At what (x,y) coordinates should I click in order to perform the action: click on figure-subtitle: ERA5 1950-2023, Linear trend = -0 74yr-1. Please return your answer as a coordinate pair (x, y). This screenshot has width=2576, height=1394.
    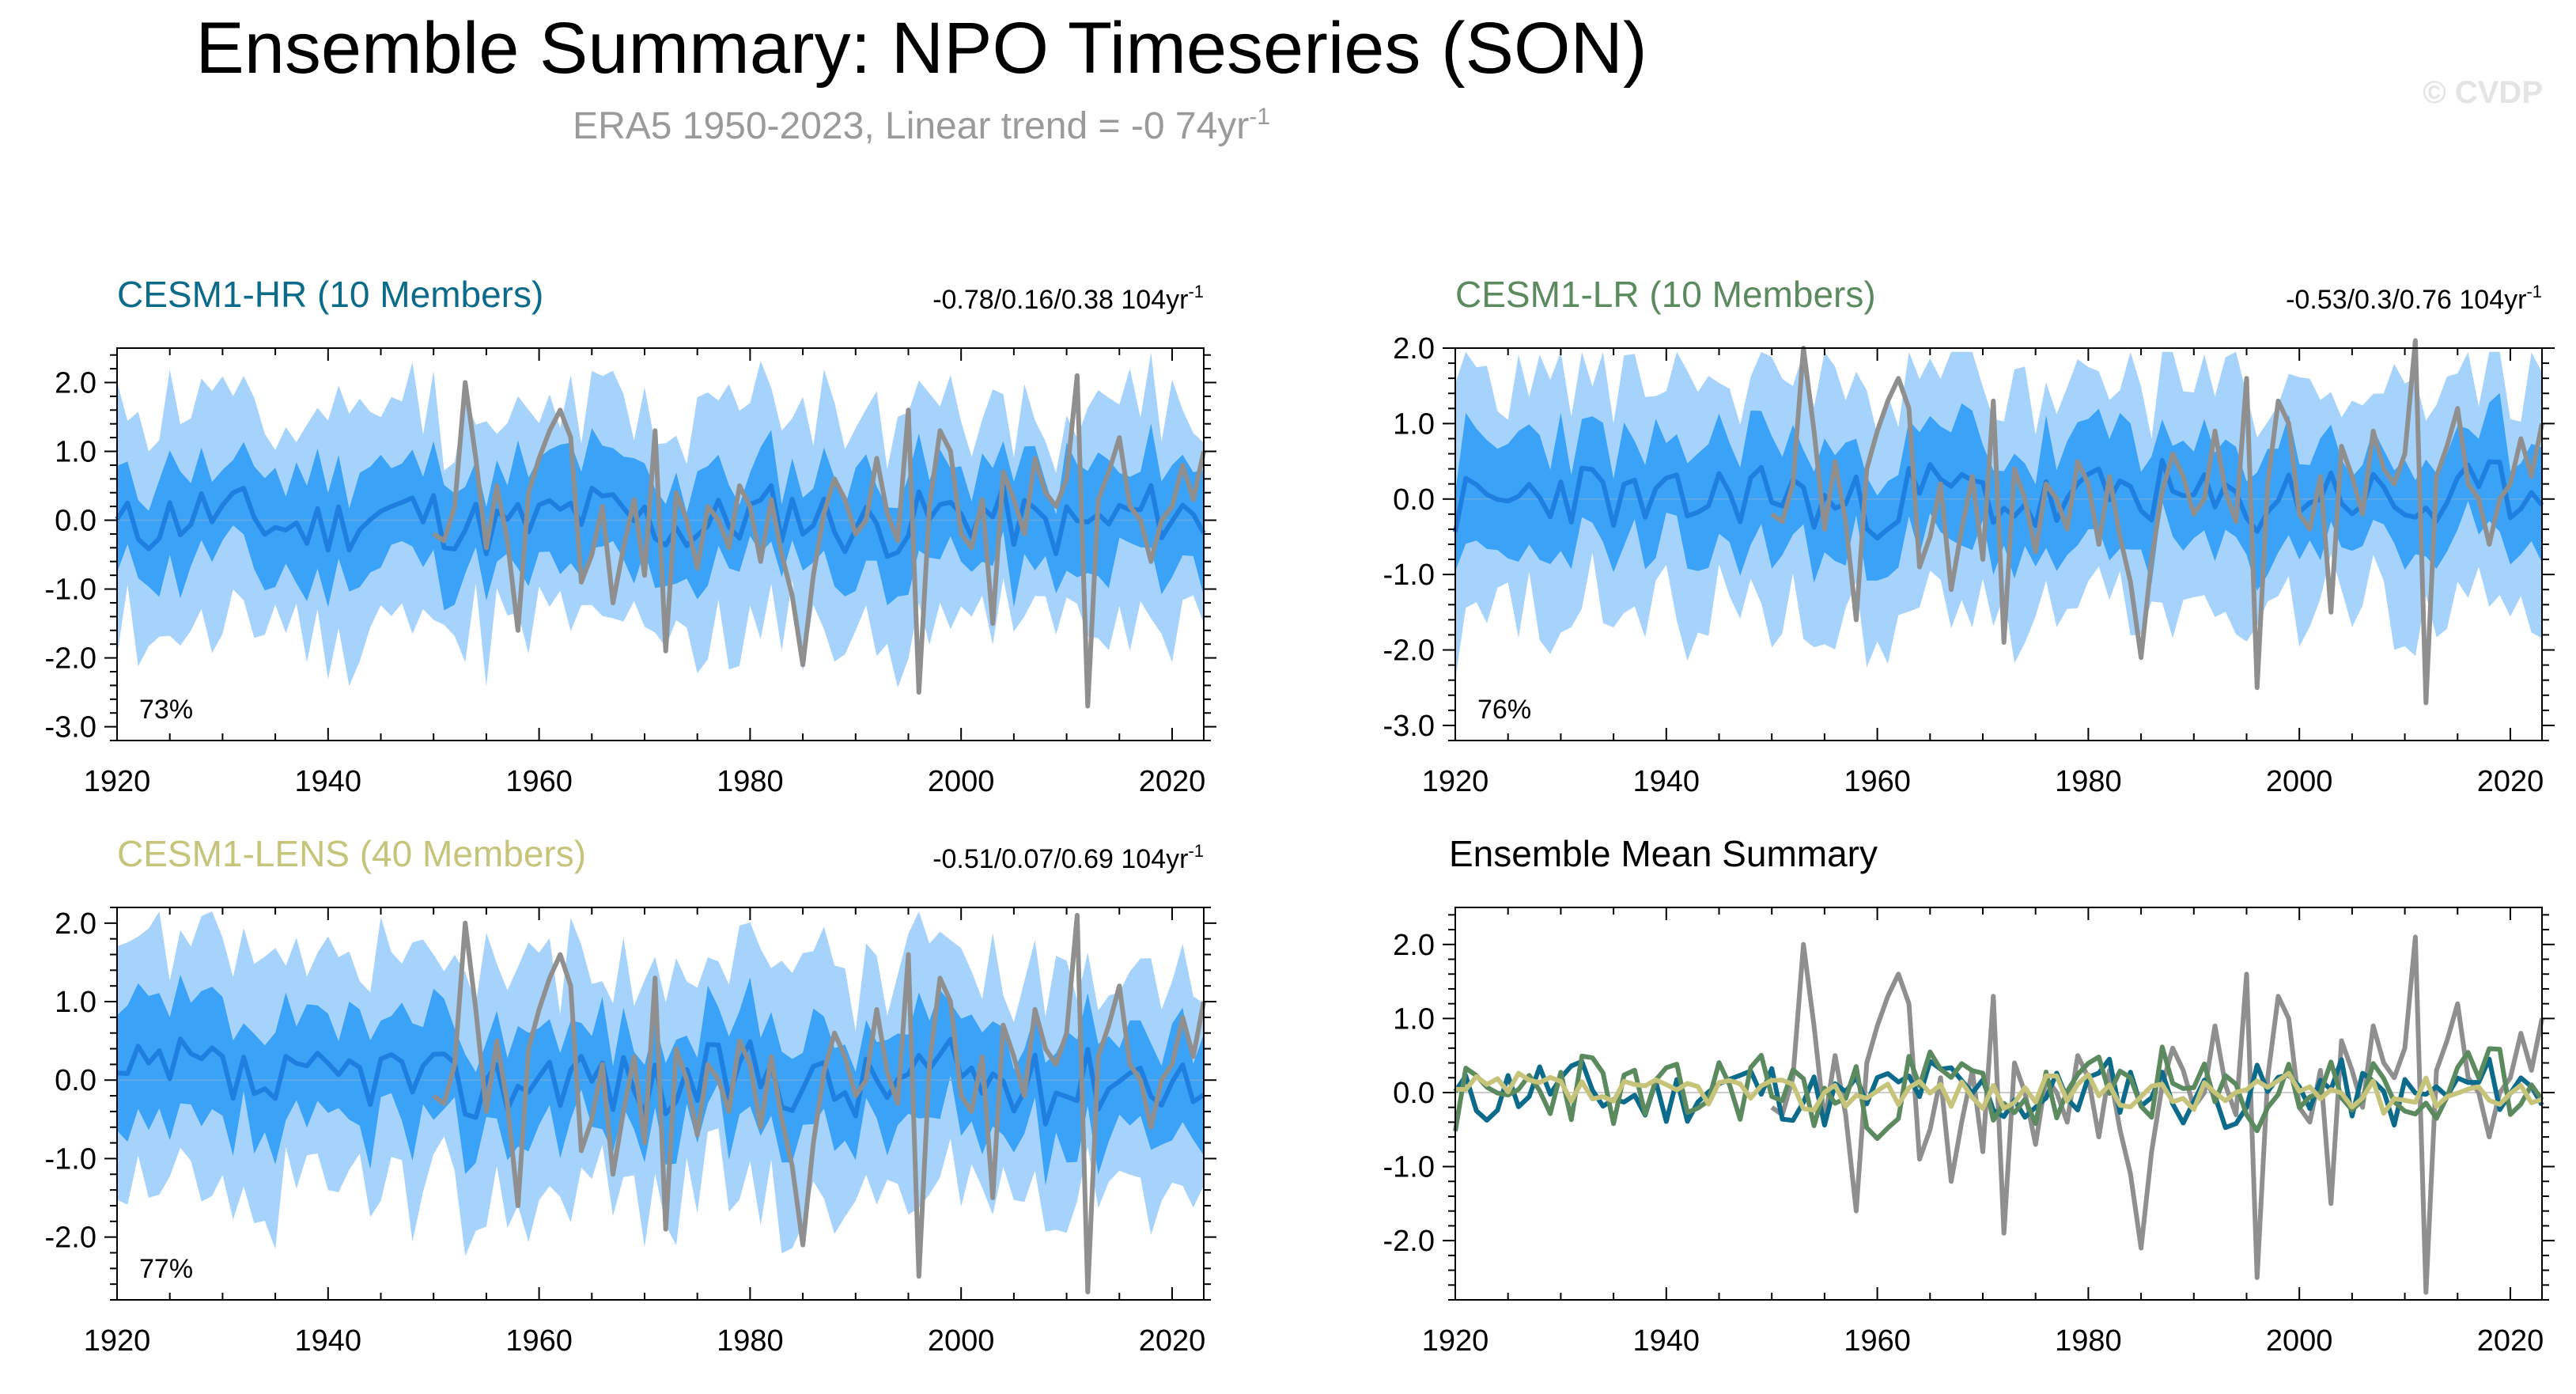
    Looking at the image, I should click on (921, 125).